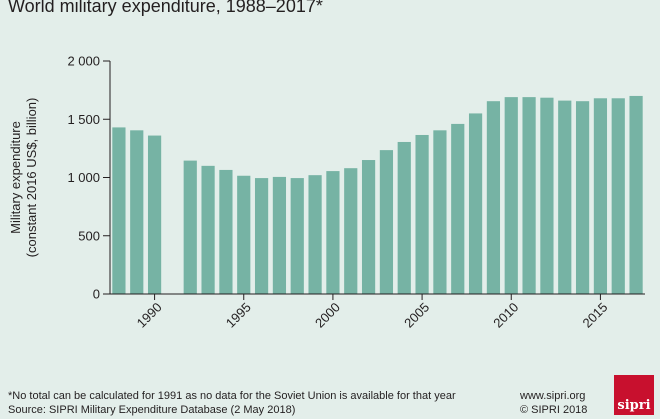  Describe the element at coordinates (594, 315) in the screenshot. I see `x-tick-label: 2015` at that location.